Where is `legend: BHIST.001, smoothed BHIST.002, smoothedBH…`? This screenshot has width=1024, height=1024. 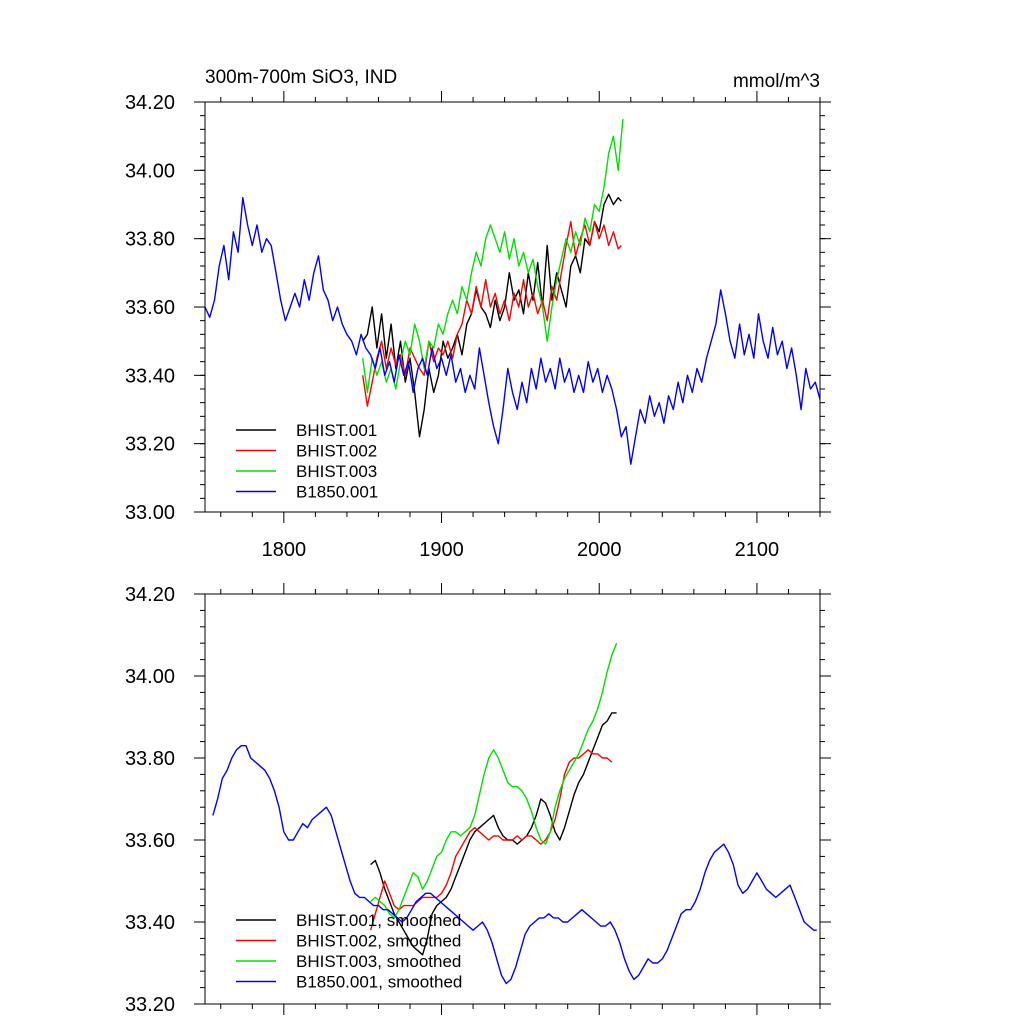 legend: BHIST.001, smoothed BHIST.002, smoothedBH… is located at coordinates (349, 951).